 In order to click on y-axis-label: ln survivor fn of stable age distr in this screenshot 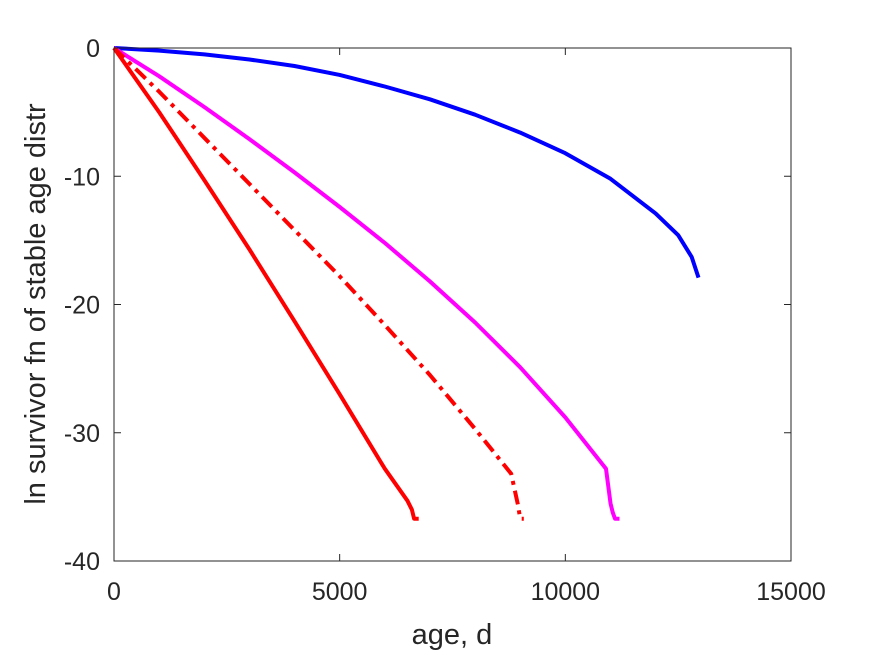, I will do `click(36, 304)`.